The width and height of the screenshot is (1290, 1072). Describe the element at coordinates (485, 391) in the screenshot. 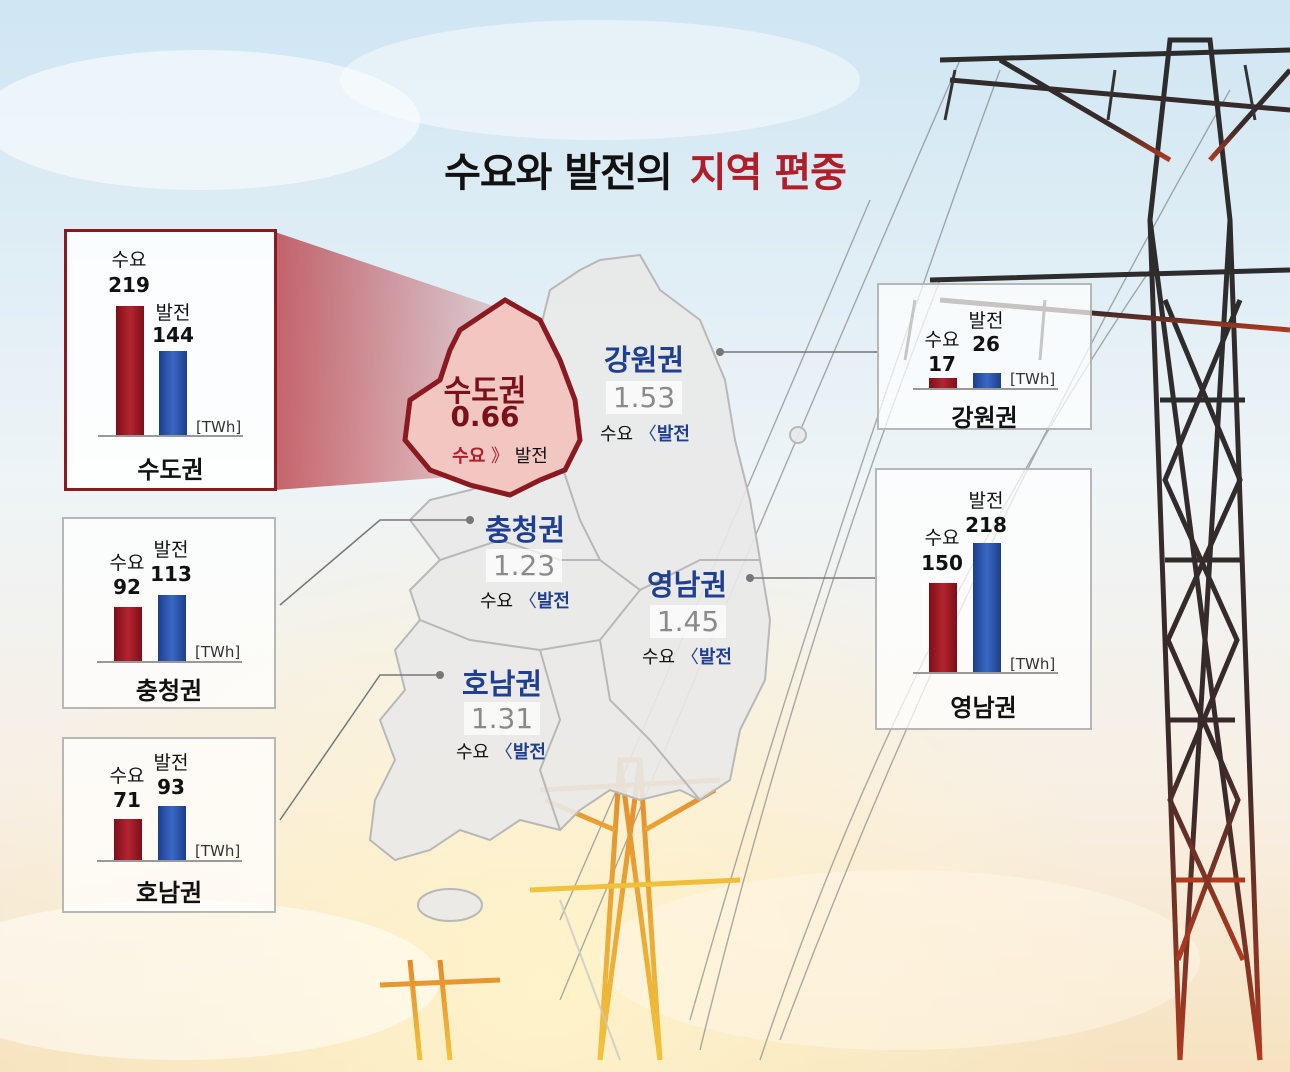

I see `map-name-sudogwon: 수도권` at that location.